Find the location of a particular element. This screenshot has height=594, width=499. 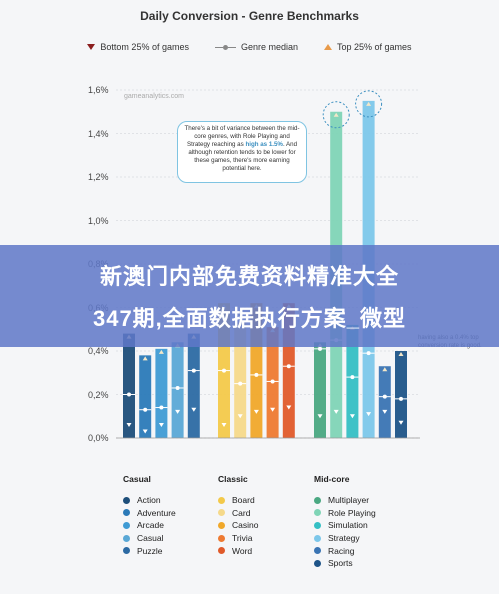

watermark: gameanalytics.com is located at coordinates (154, 96).